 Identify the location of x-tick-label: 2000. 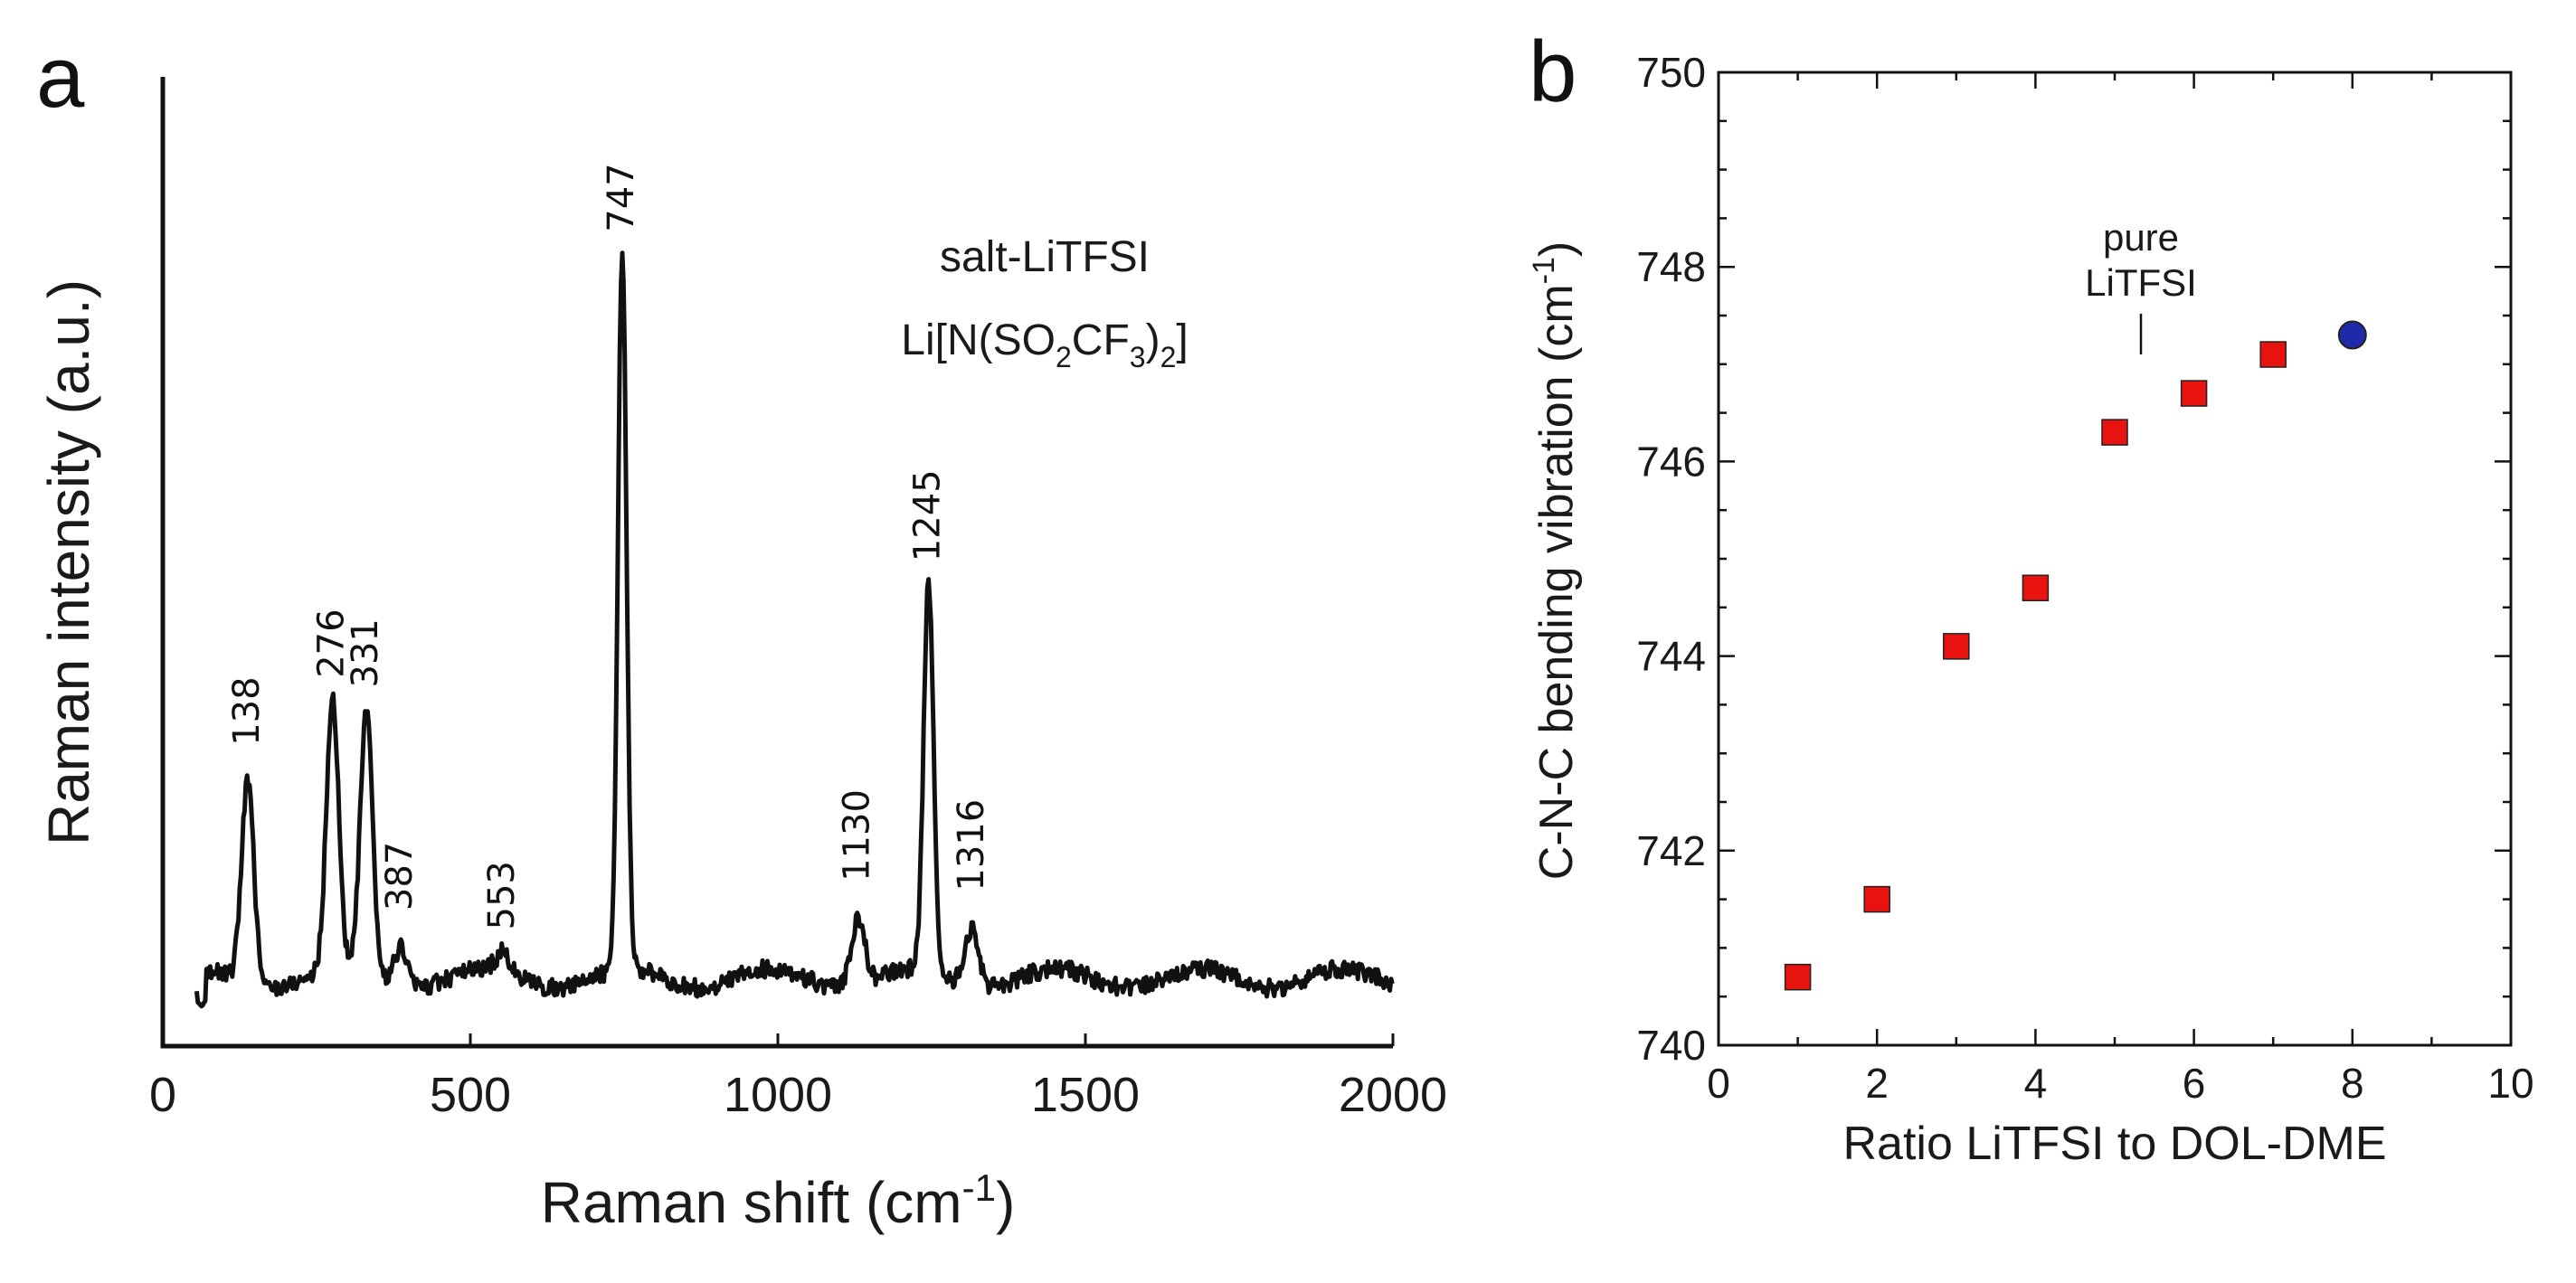
(1393, 1095).